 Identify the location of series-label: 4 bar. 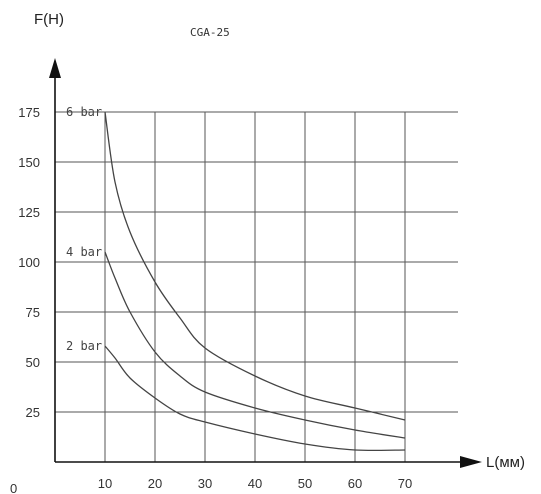
(84, 252).